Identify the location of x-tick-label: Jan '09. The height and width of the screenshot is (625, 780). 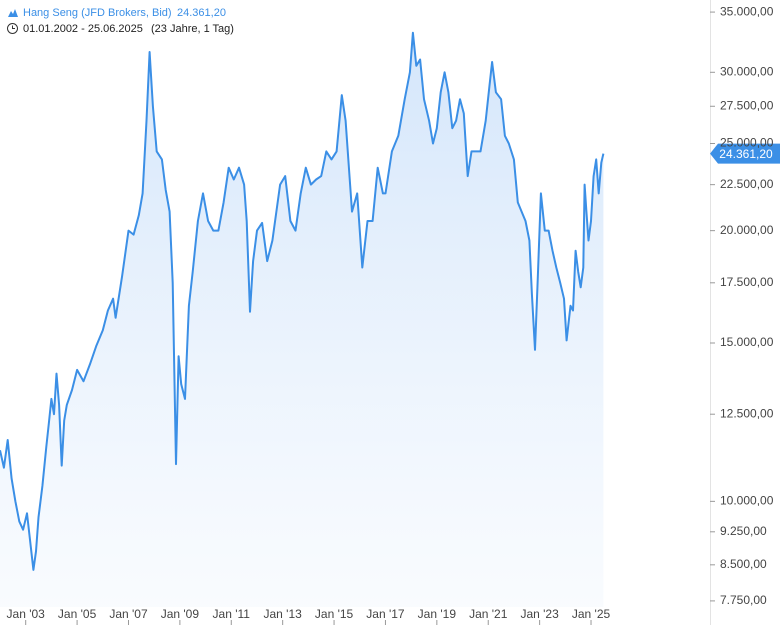
(180, 614).